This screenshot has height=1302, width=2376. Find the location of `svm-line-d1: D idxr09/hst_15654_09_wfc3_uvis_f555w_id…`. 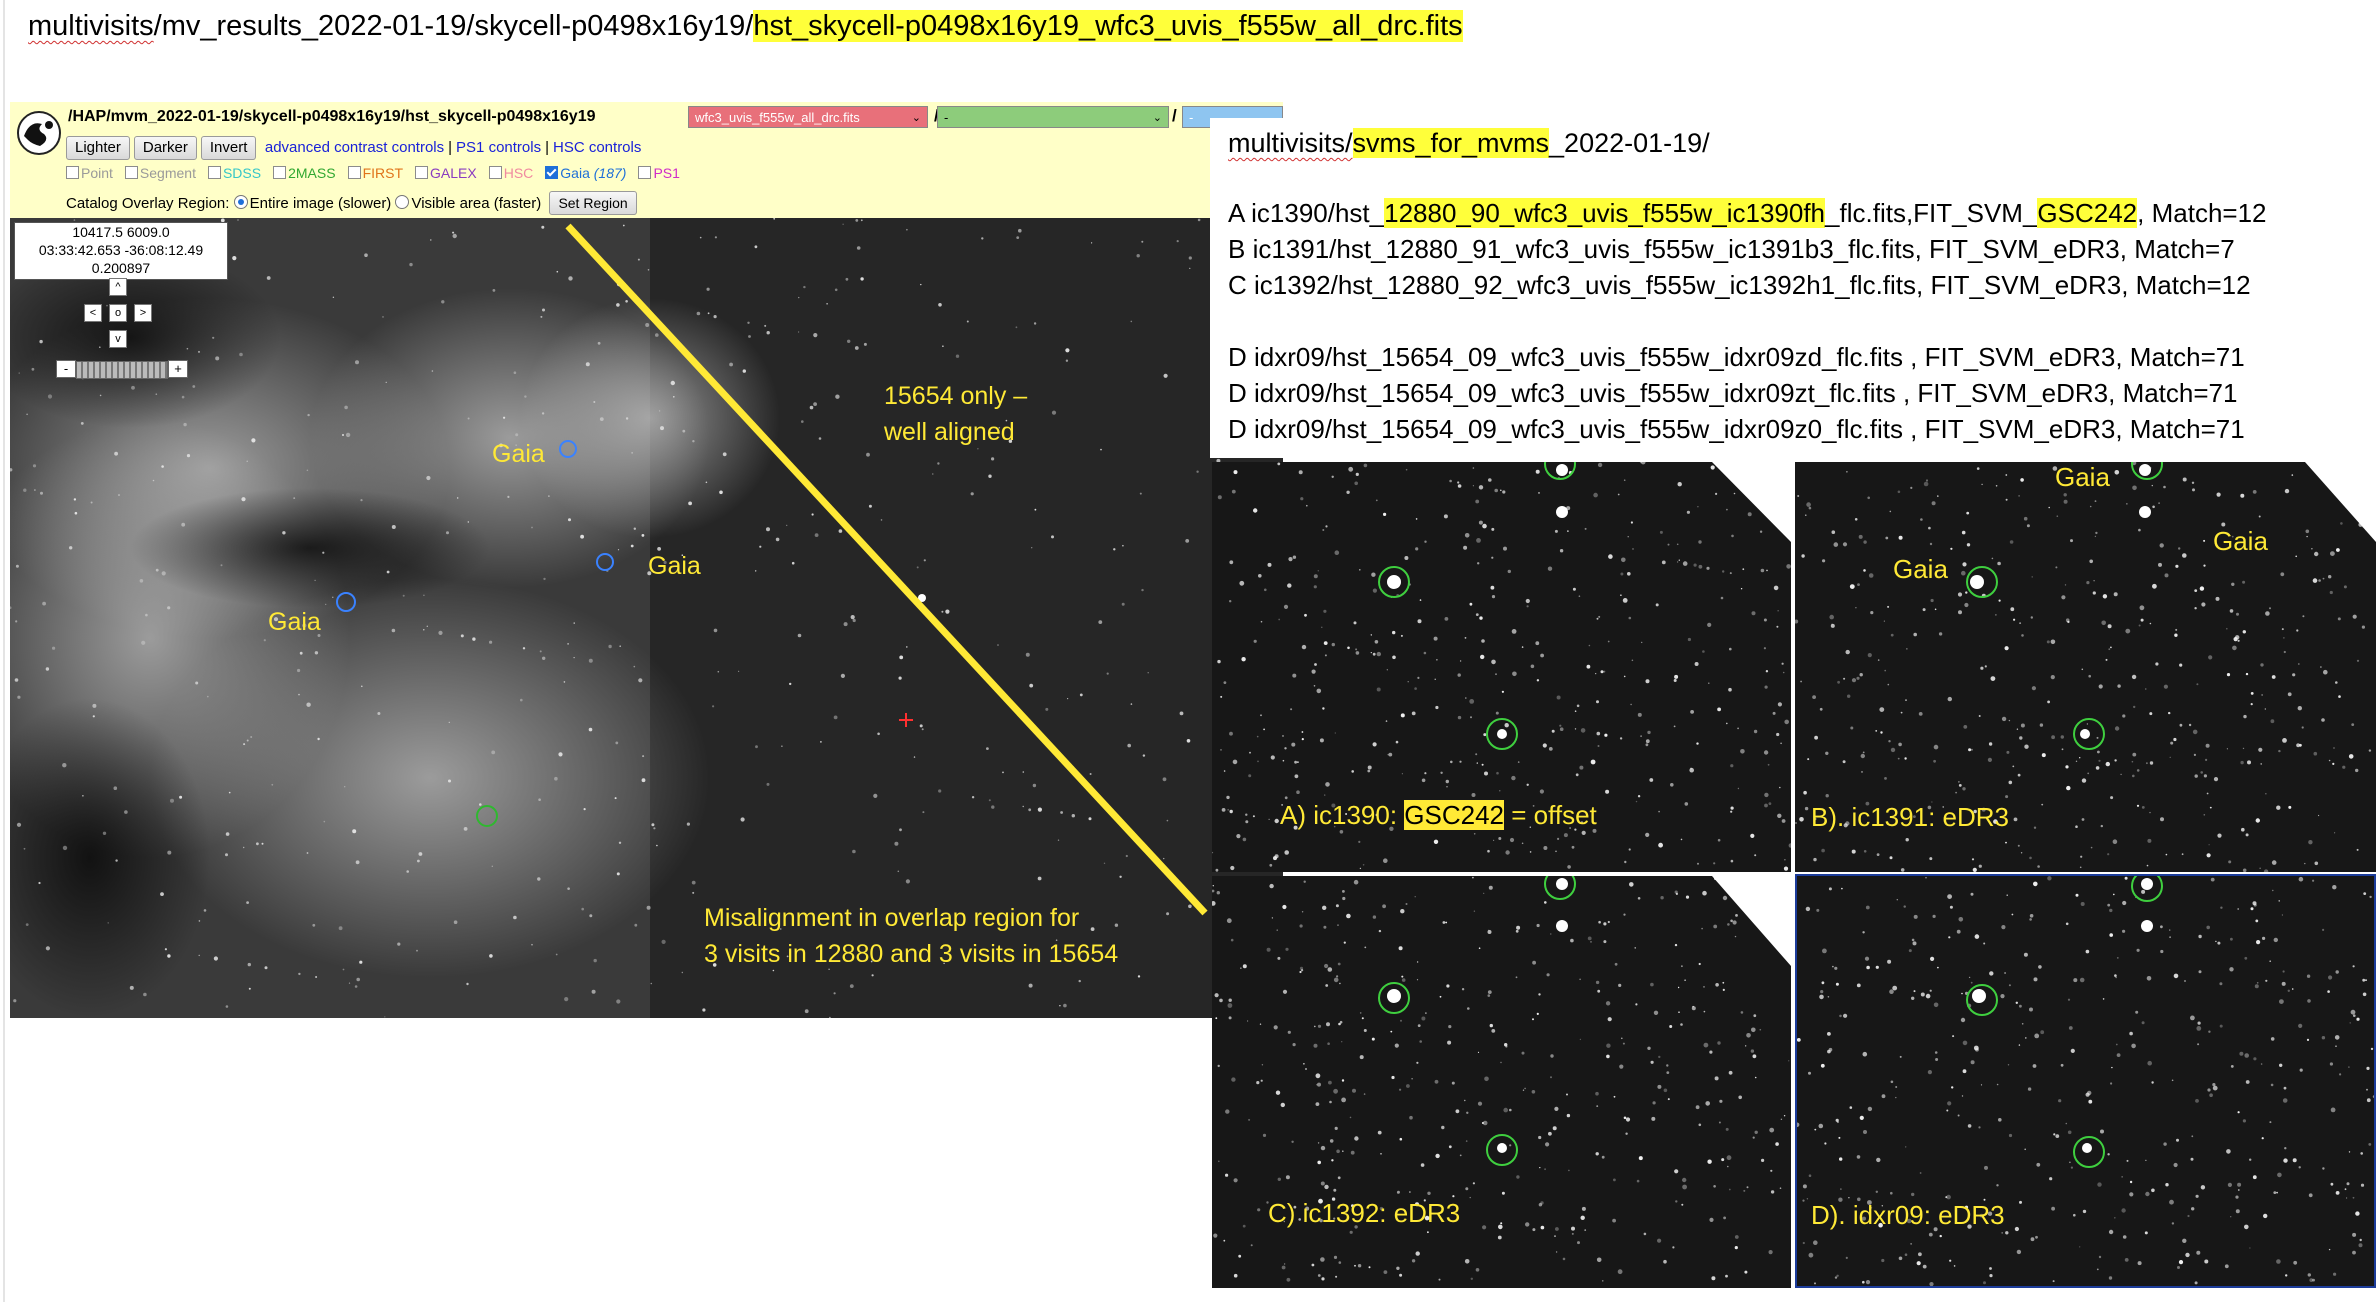

svm-line-d1: D idxr09/hst_15654_09_wfc3_uvis_f555w_id… is located at coordinates (1736, 357).